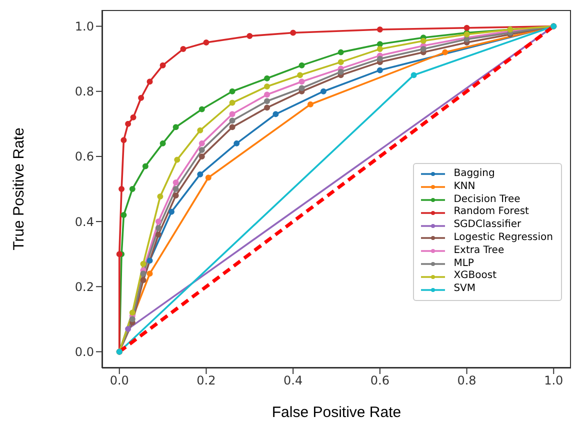 This screenshot has height=425, width=574. What do you see at coordinates (84, 351) in the screenshot?
I see `y-tick-label: 0.0` at bounding box center [84, 351].